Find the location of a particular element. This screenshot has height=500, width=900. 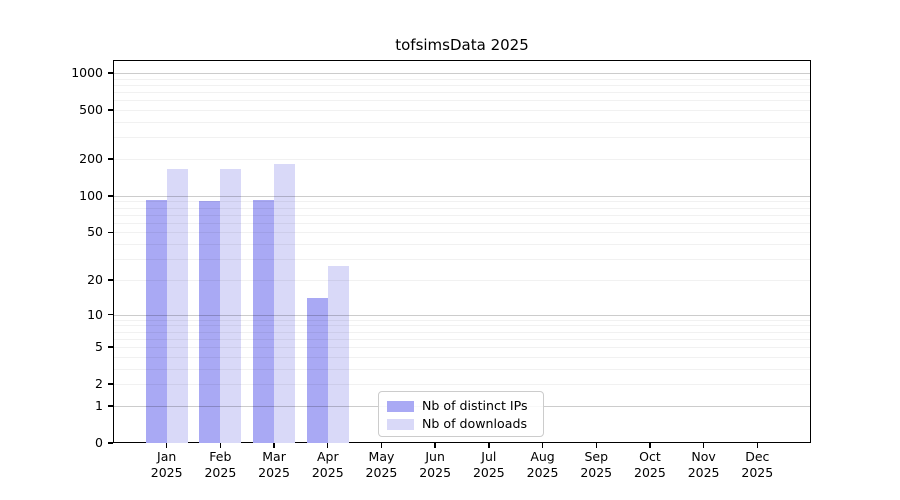

bar-distinct-ips-jan is located at coordinates (156, 321).